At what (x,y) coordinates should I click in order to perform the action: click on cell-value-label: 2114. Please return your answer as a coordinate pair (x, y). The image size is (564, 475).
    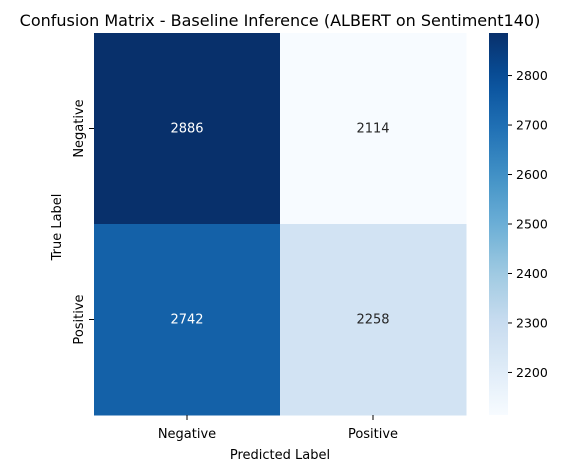
    Looking at the image, I should click on (372, 129).